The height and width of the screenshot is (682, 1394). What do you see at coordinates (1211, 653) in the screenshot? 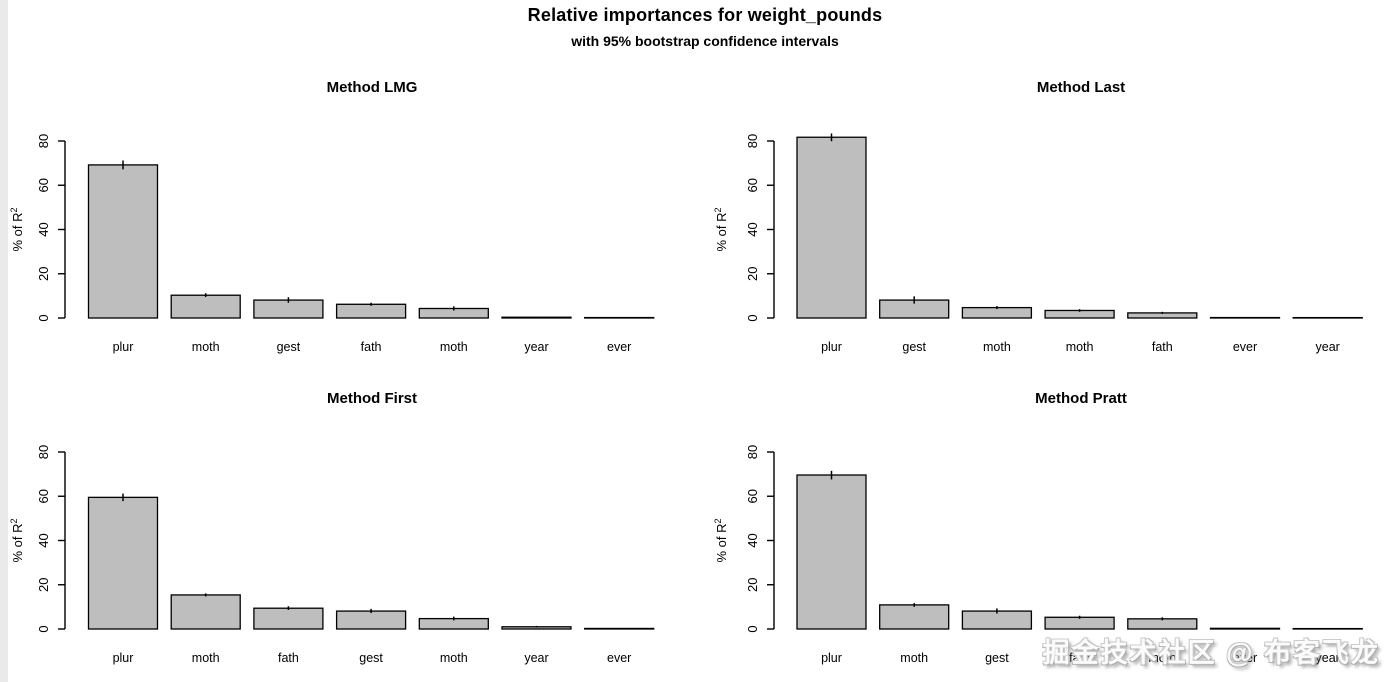
I see `watermark: 掘金技术社区 @ 布客飞龙` at bounding box center [1211, 653].